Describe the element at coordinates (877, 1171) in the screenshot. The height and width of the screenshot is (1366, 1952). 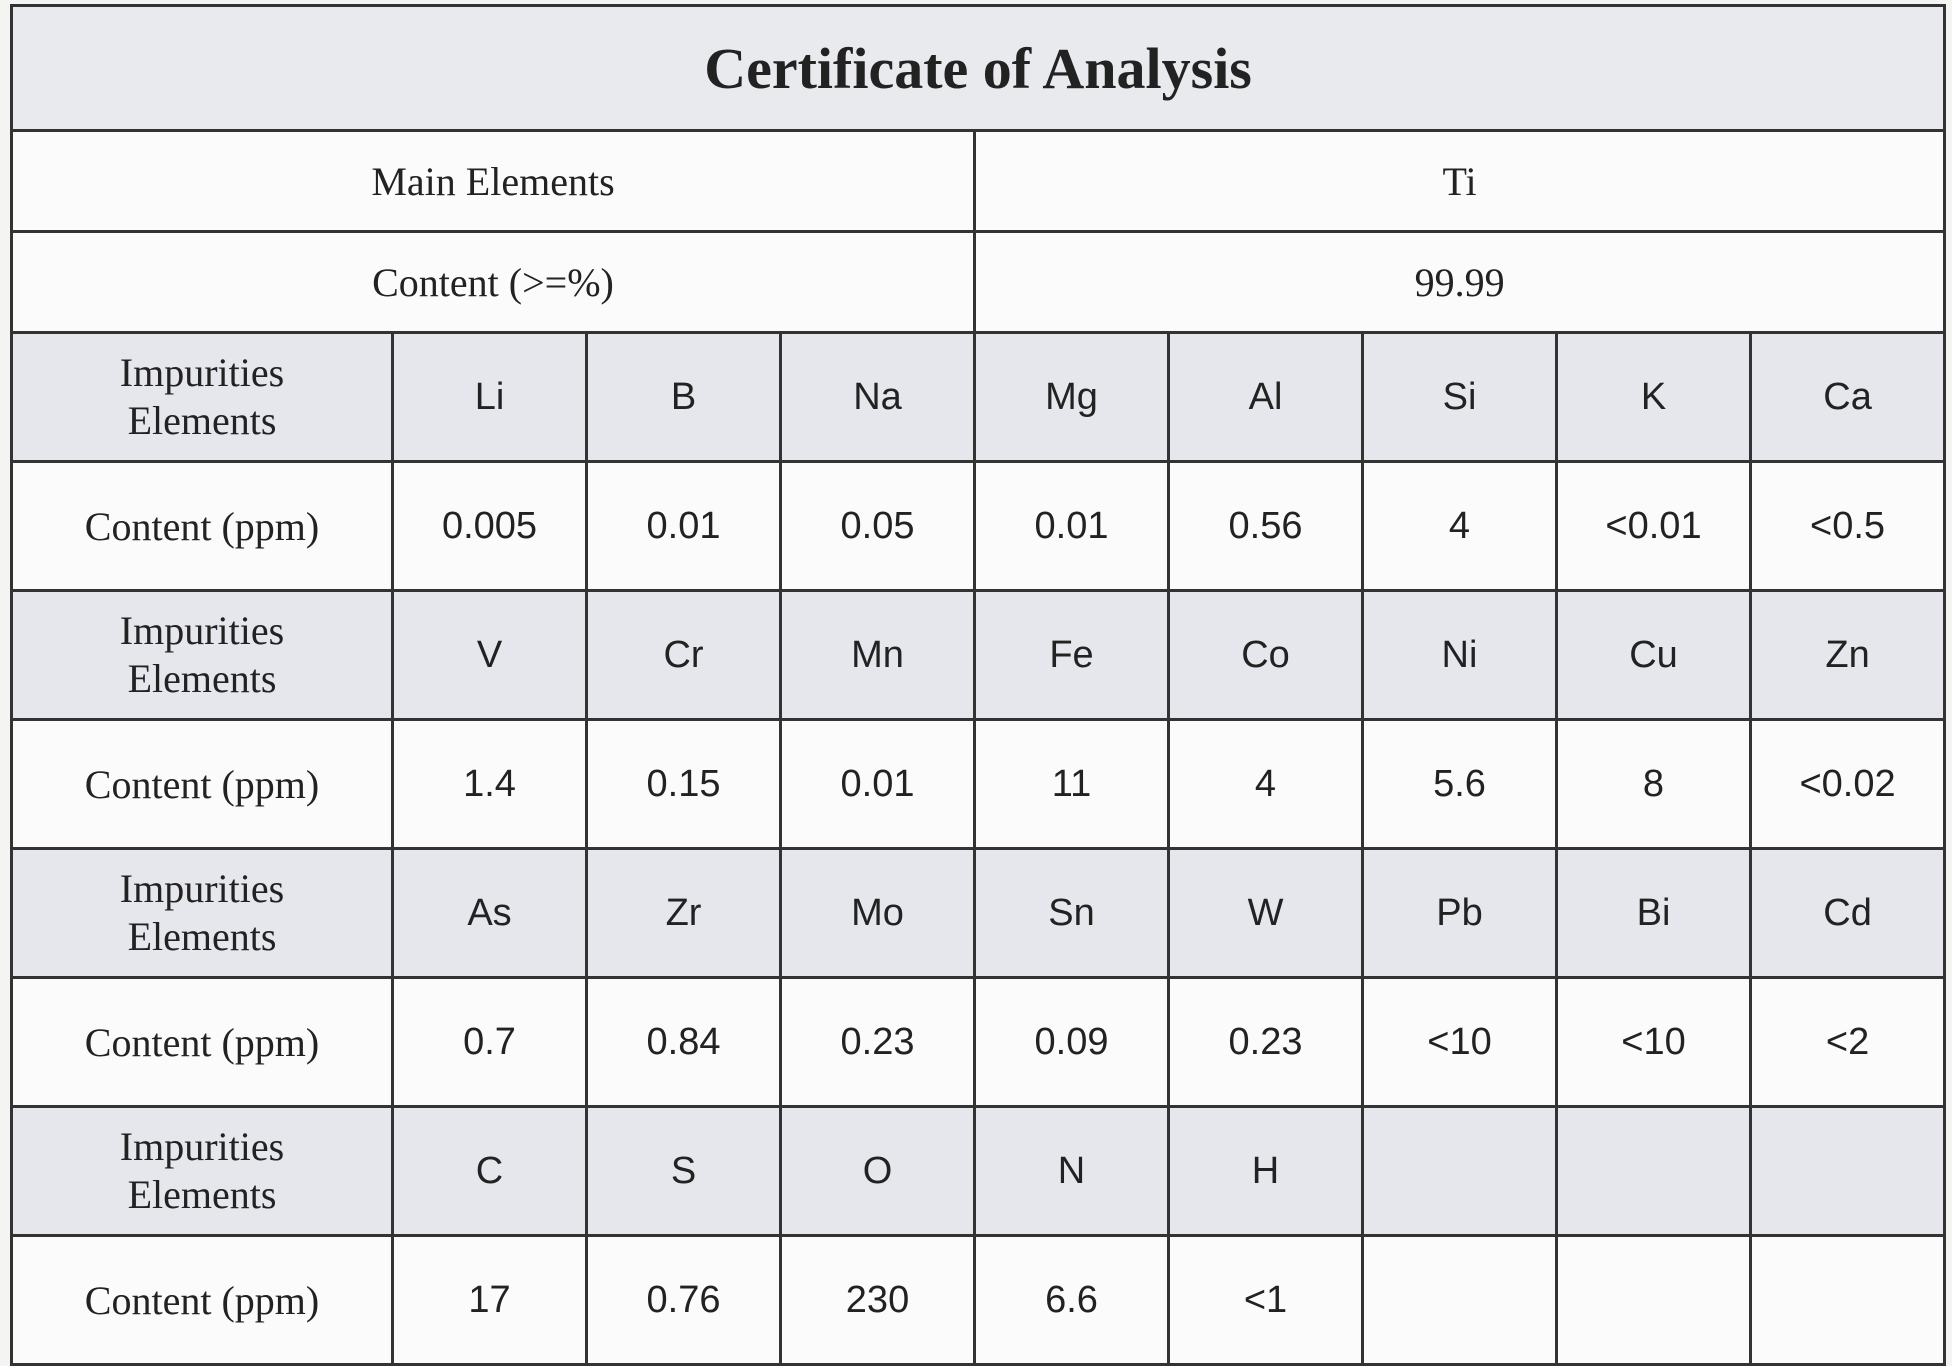
I see `element: O` at that location.